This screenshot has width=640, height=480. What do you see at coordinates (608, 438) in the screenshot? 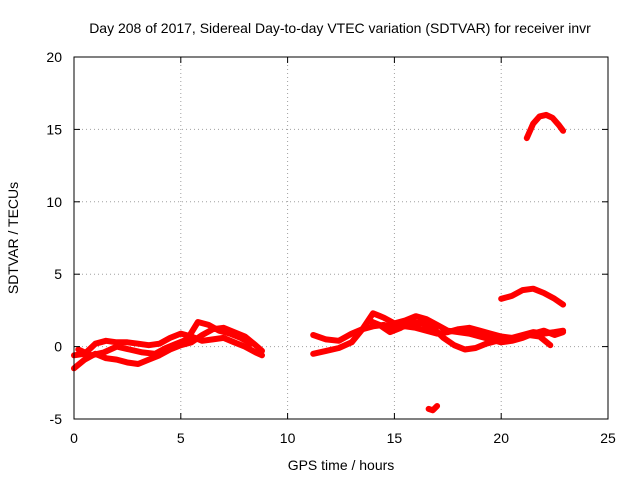
I see `x-tick-label: 25` at bounding box center [608, 438].